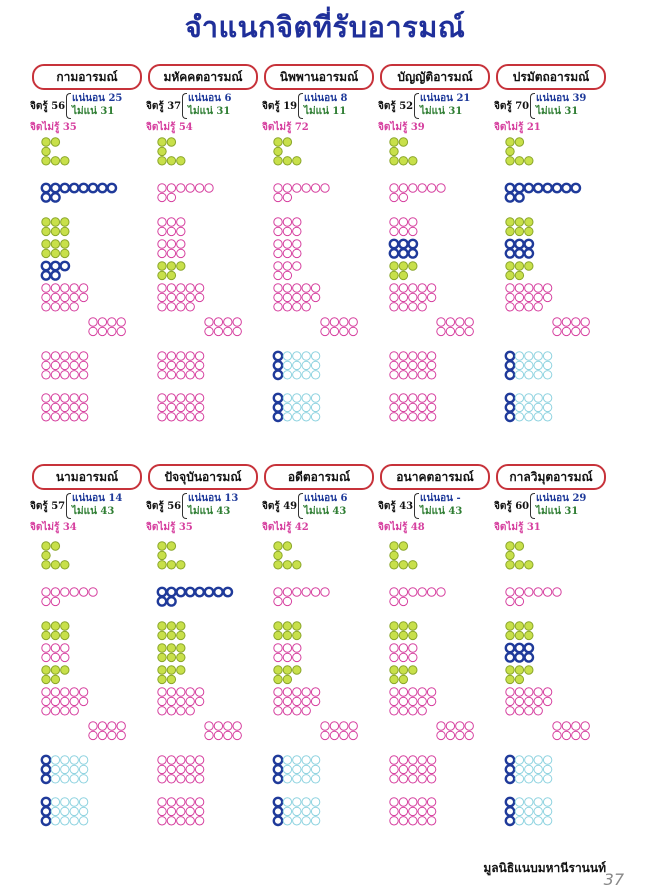 This screenshot has height=894, width=650. I want to click on known-count: จิตรู้ 70, so click(512, 106).